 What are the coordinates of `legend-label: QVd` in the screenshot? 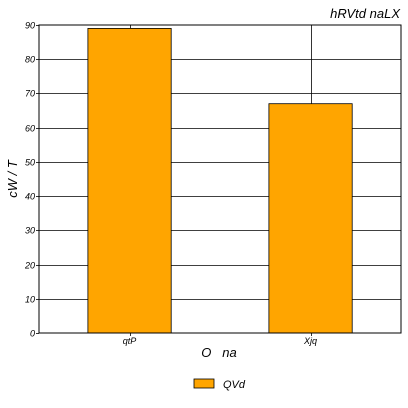 It's located at (234, 385).